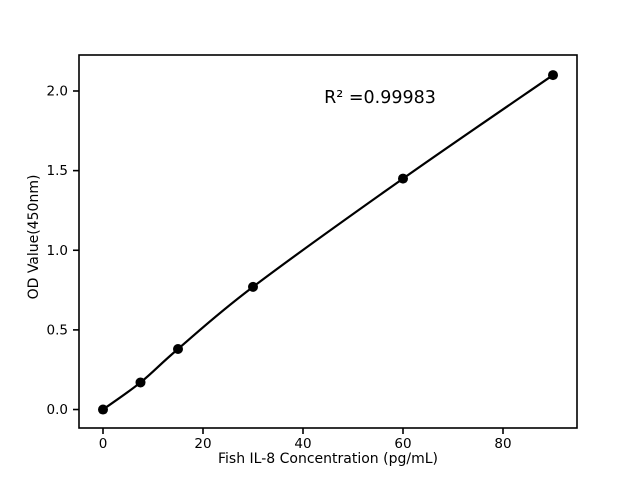 The image size is (640, 480). Describe the element at coordinates (57, 91) in the screenshot. I see `y-tick-label: 2.0` at that location.